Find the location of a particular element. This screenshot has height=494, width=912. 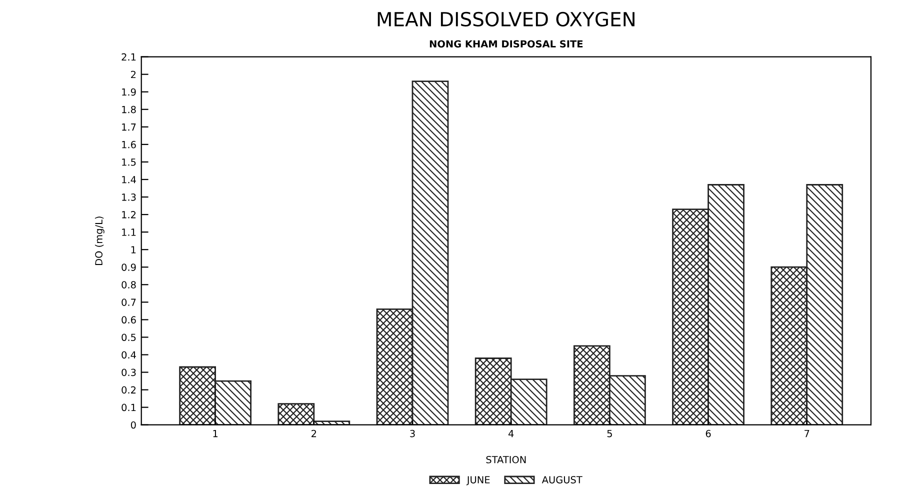

y-tick-label: 1.7 is located at coordinates (129, 127).